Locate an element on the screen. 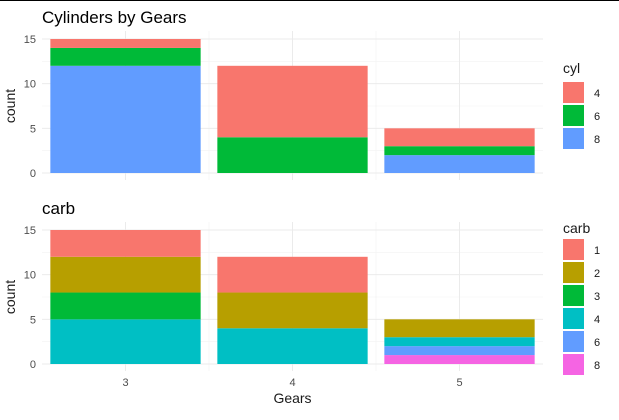  legend: cyl 4 6 8 is located at coordinates (581, 104).